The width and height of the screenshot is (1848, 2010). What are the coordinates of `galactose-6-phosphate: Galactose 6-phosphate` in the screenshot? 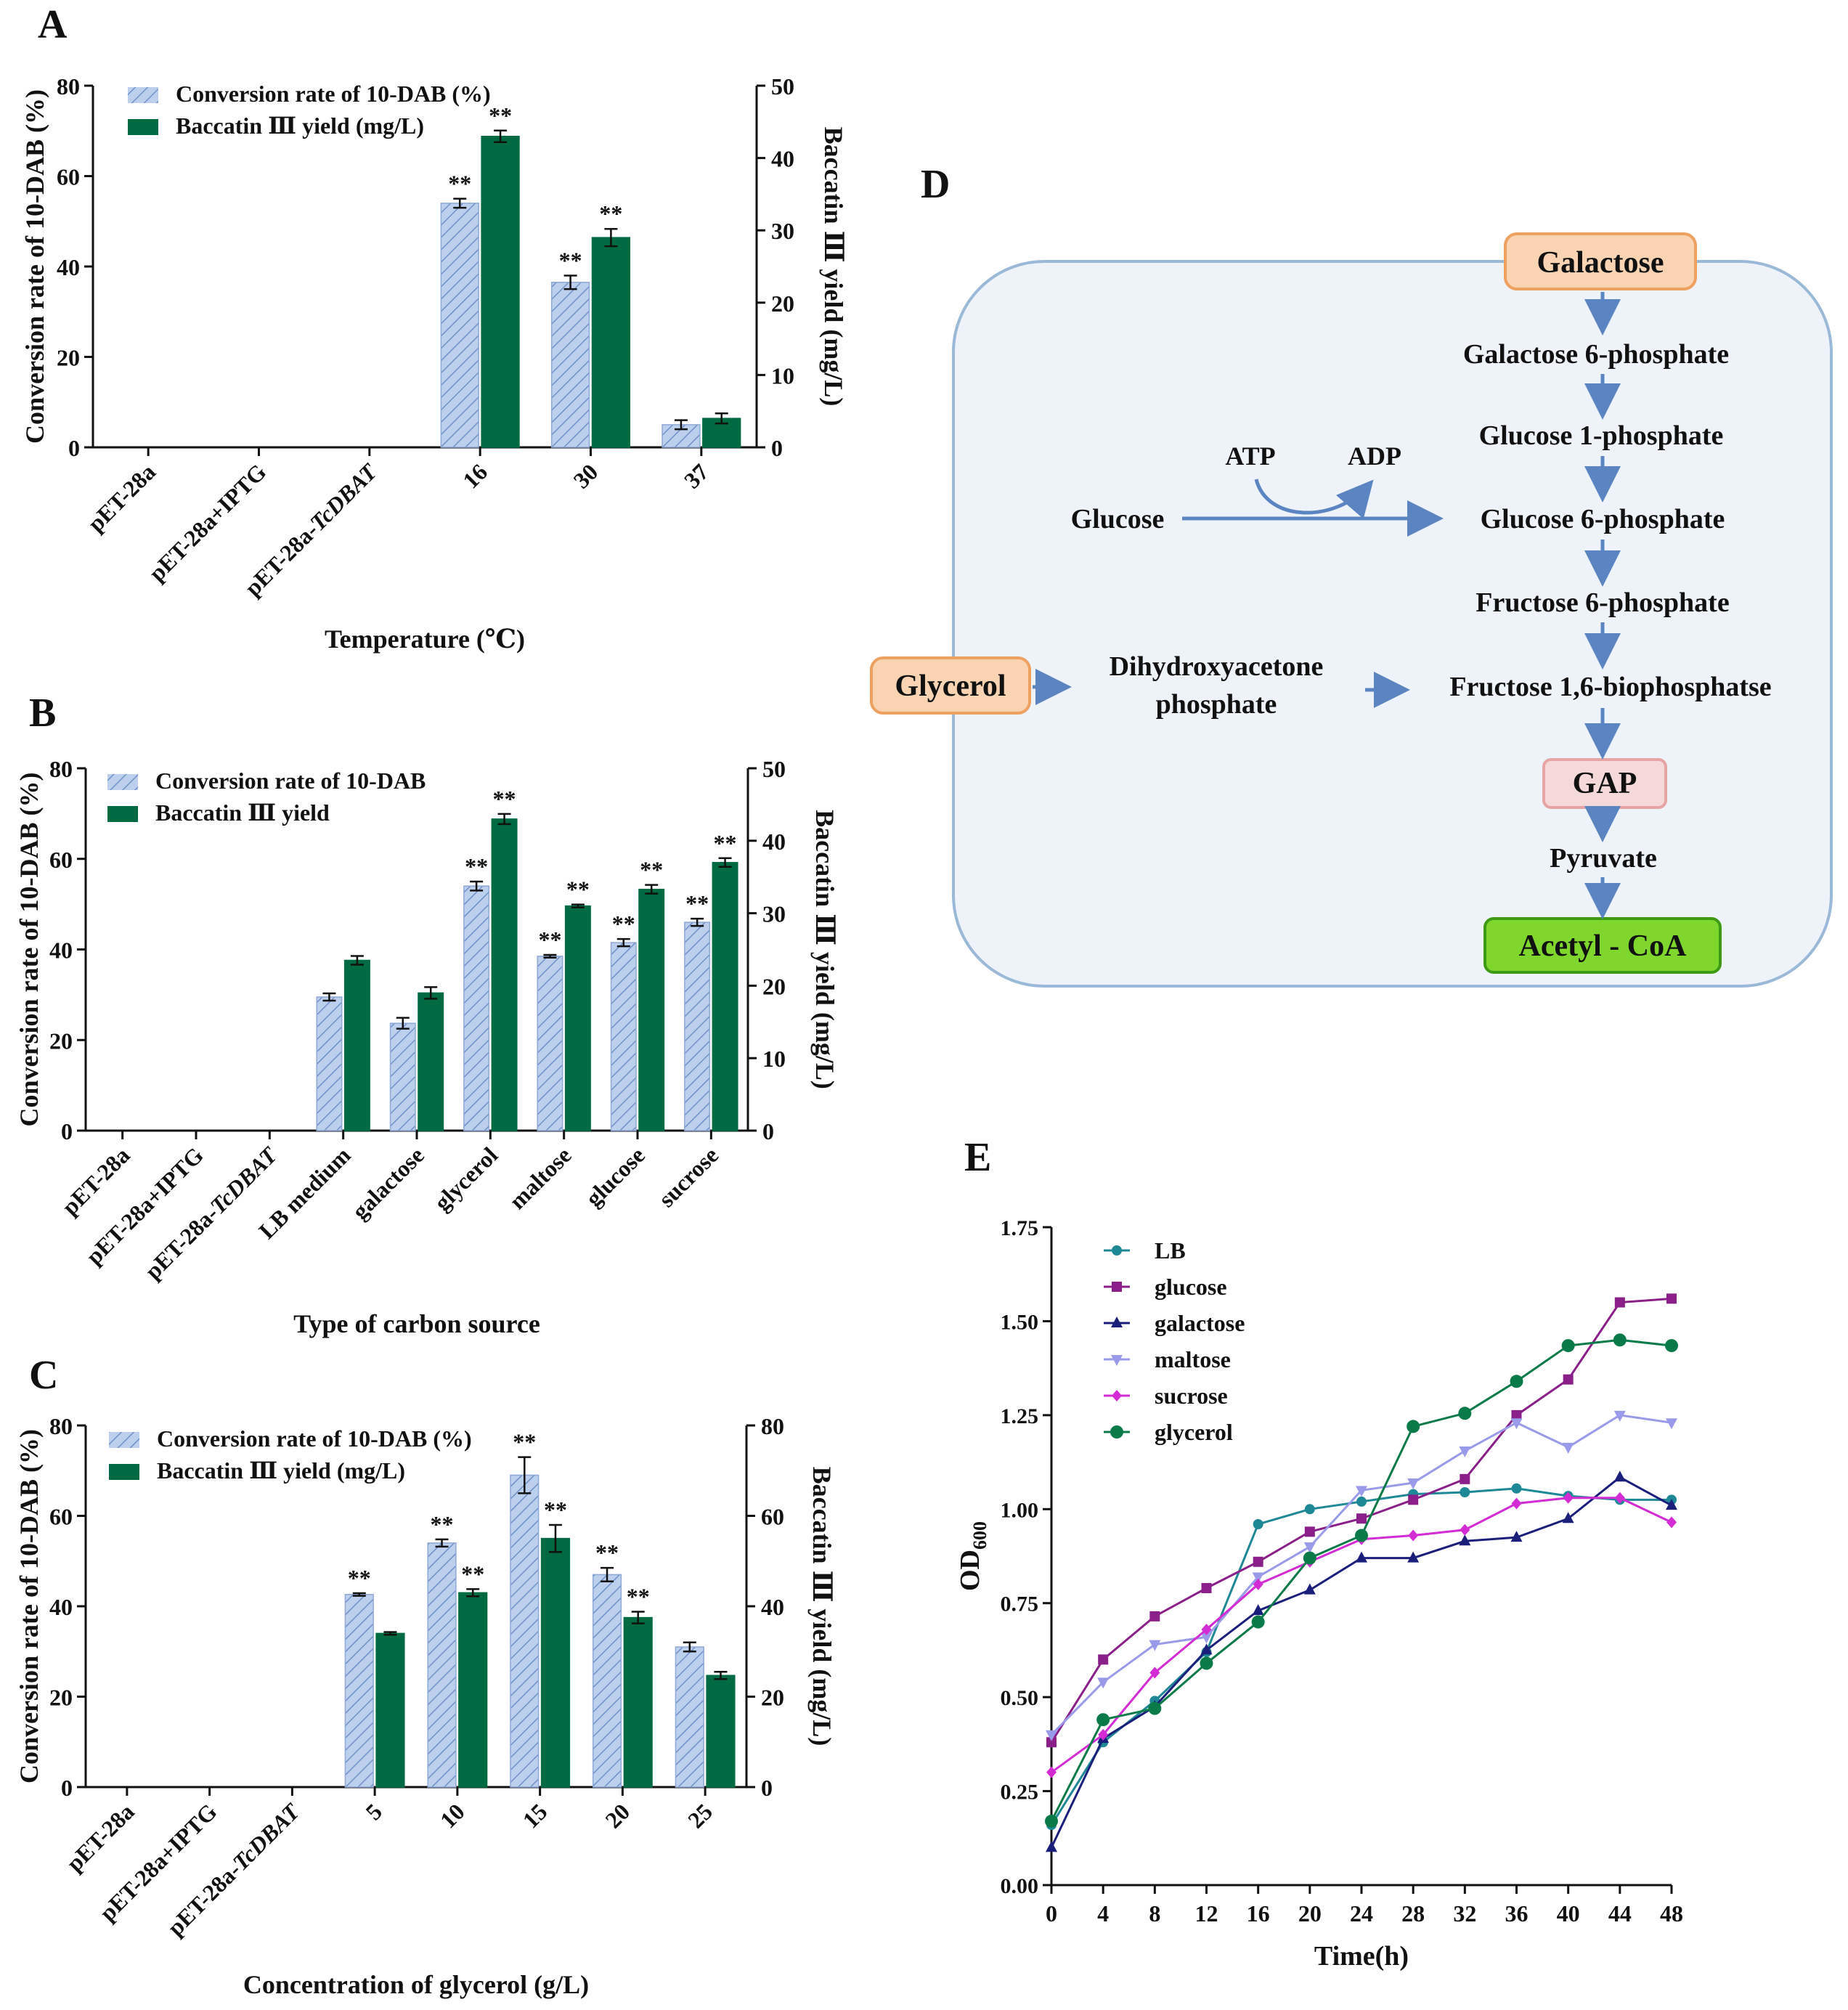 It's located at (1596, 355).